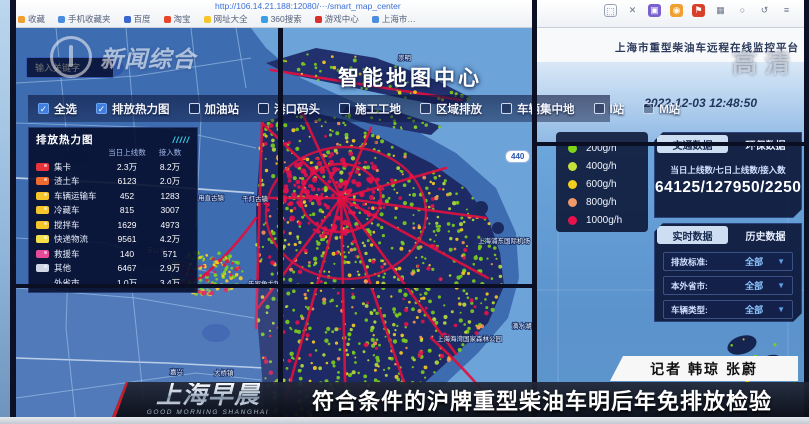 This screenshot has width=809, height=424. What do you see at coordinates (538, 109) in the screenshot?
I see `filter-车辆集中地: 车辆集中地` at bounding box center [538, 109].